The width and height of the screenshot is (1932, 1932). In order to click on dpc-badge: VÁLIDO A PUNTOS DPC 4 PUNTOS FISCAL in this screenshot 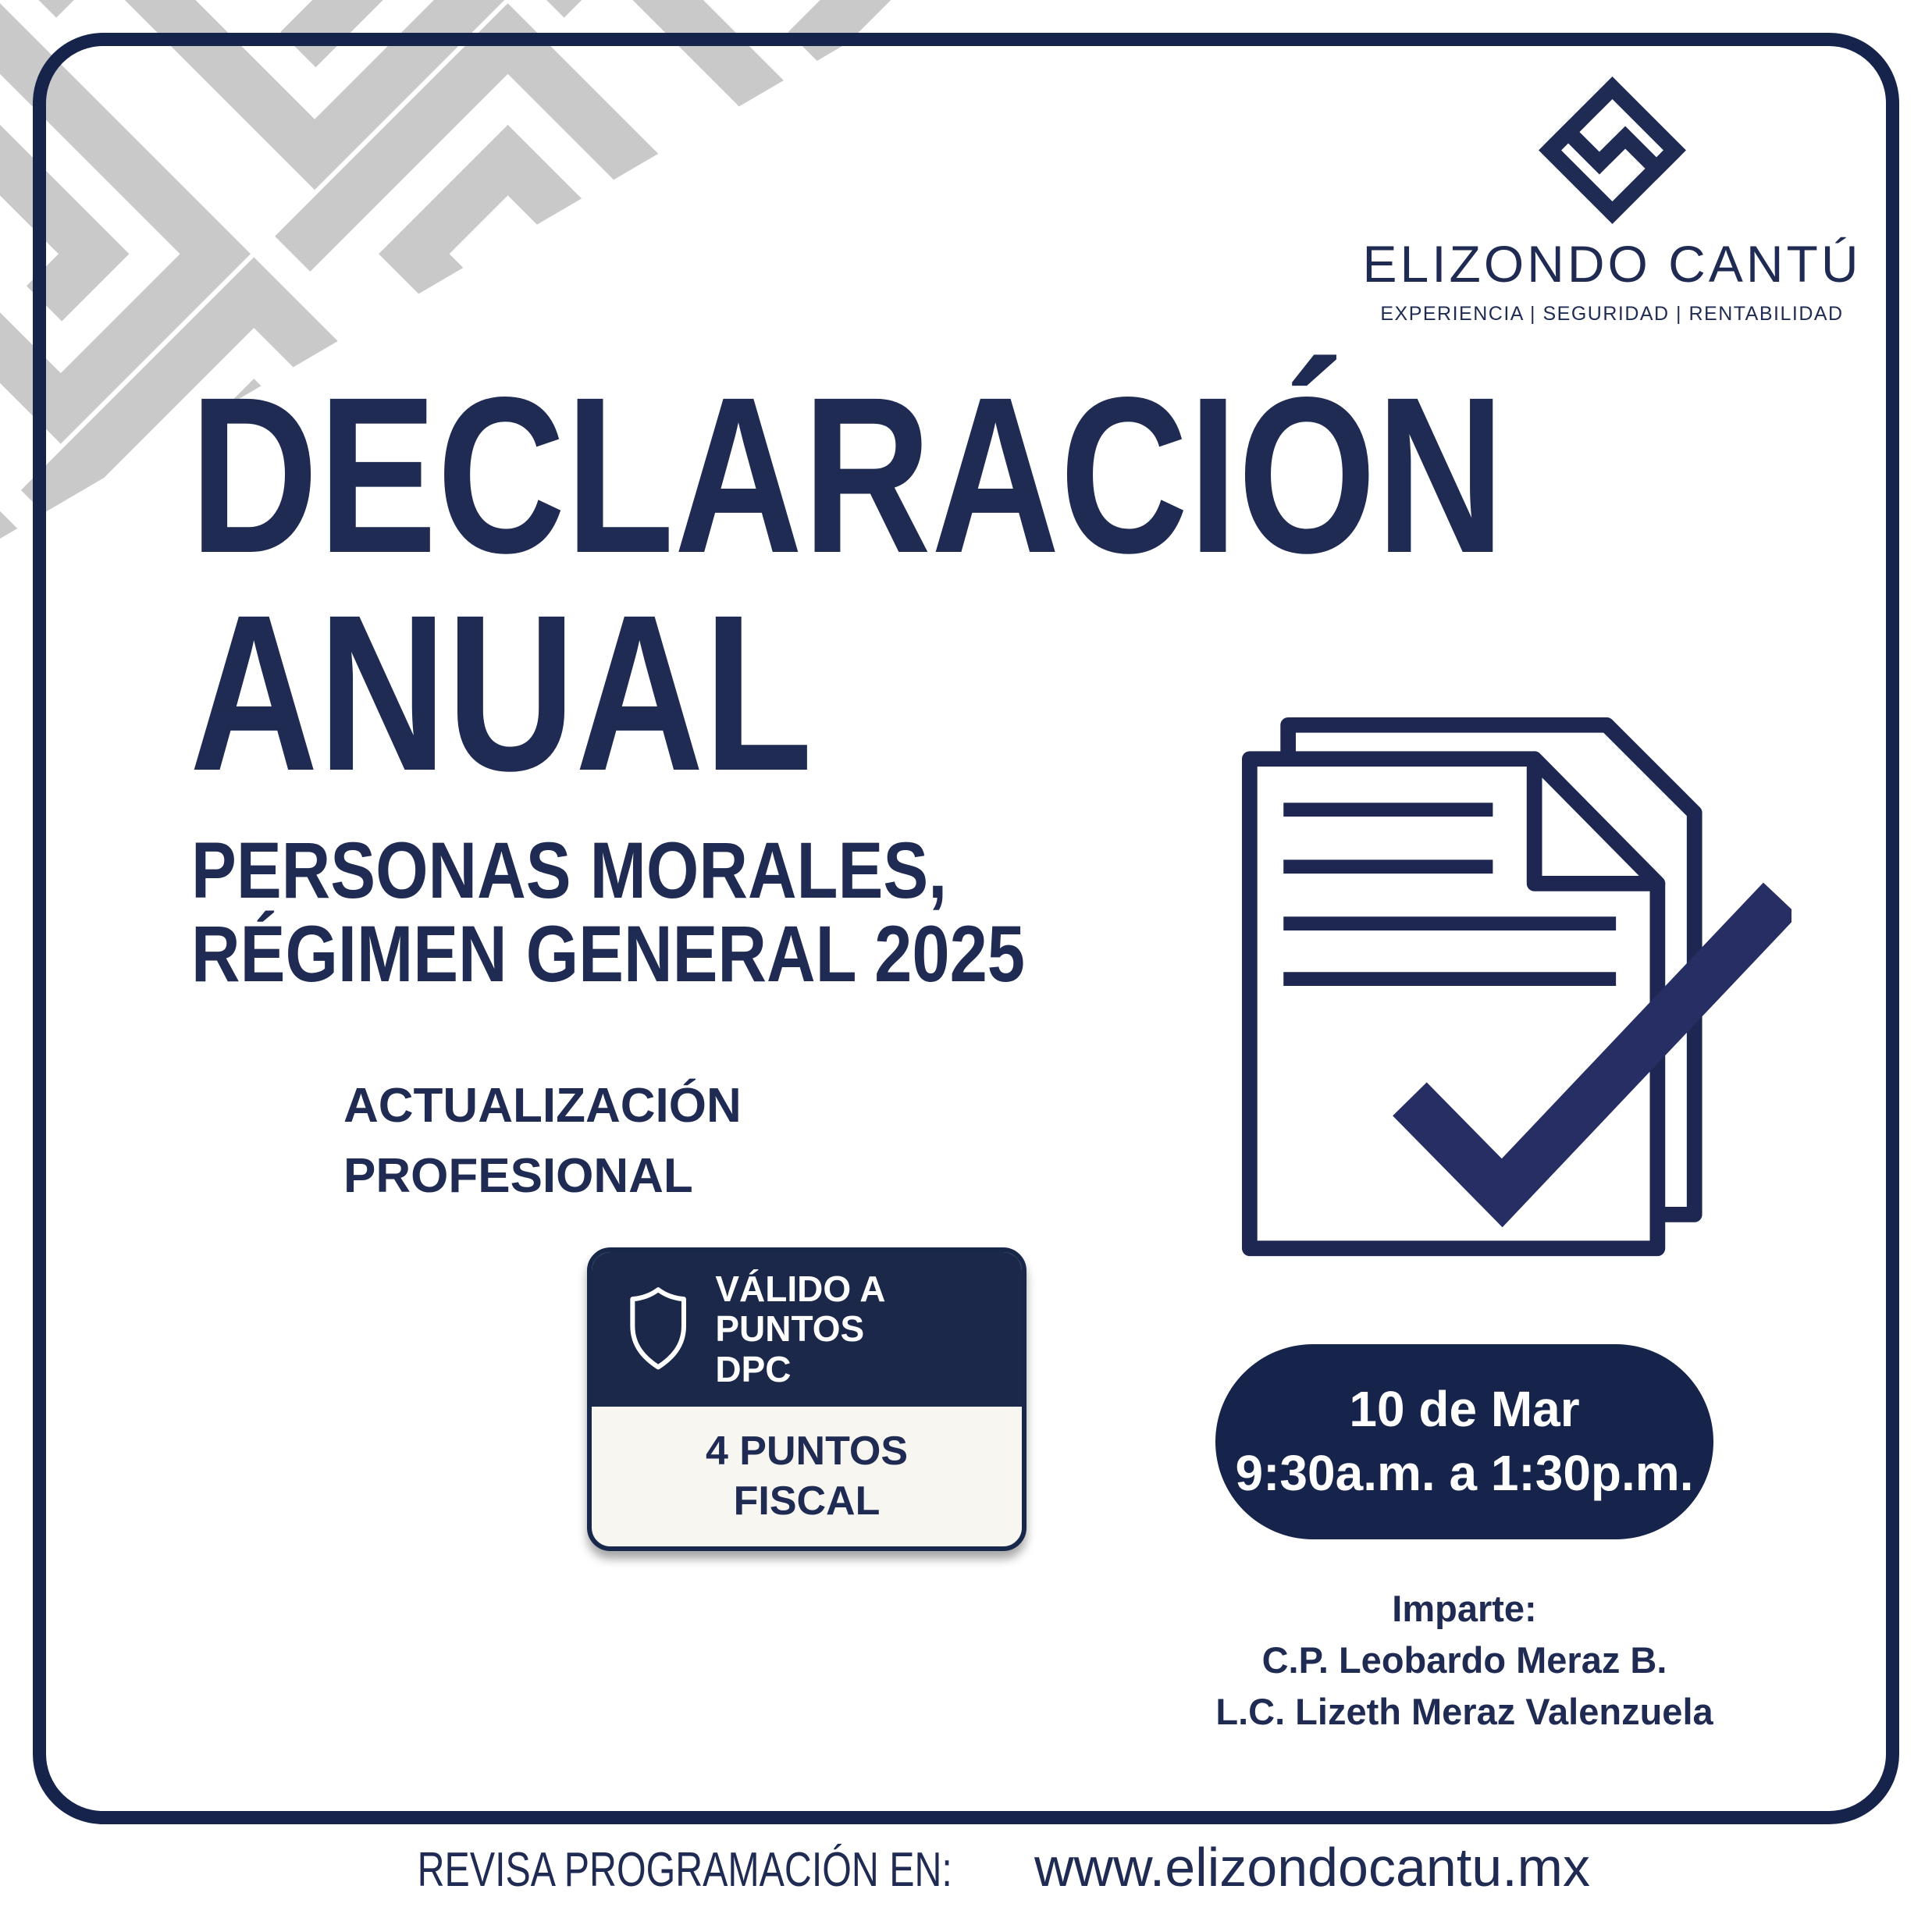, I will do `click(807, 1399)`.